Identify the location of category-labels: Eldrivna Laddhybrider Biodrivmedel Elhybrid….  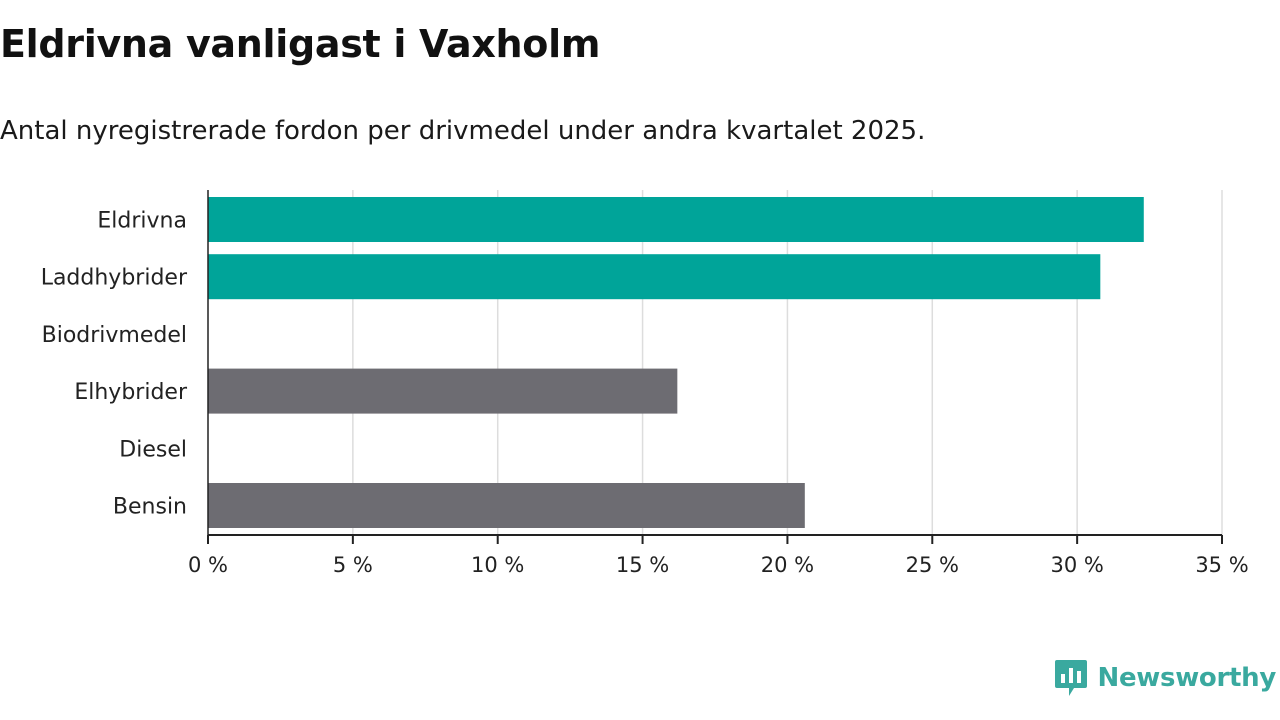
(114, 364).